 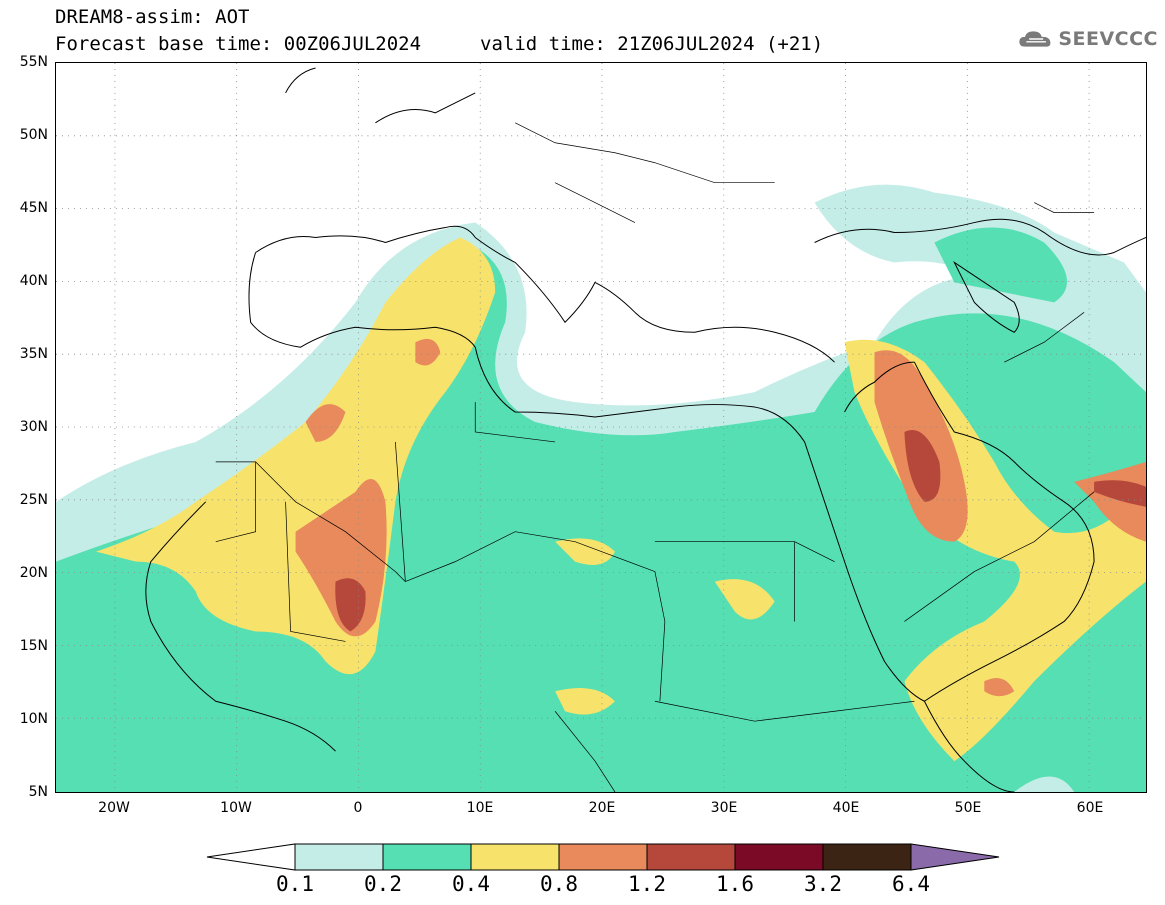 I want to click on logo-text: SEEVCCC, so click(x=1108, y=39).